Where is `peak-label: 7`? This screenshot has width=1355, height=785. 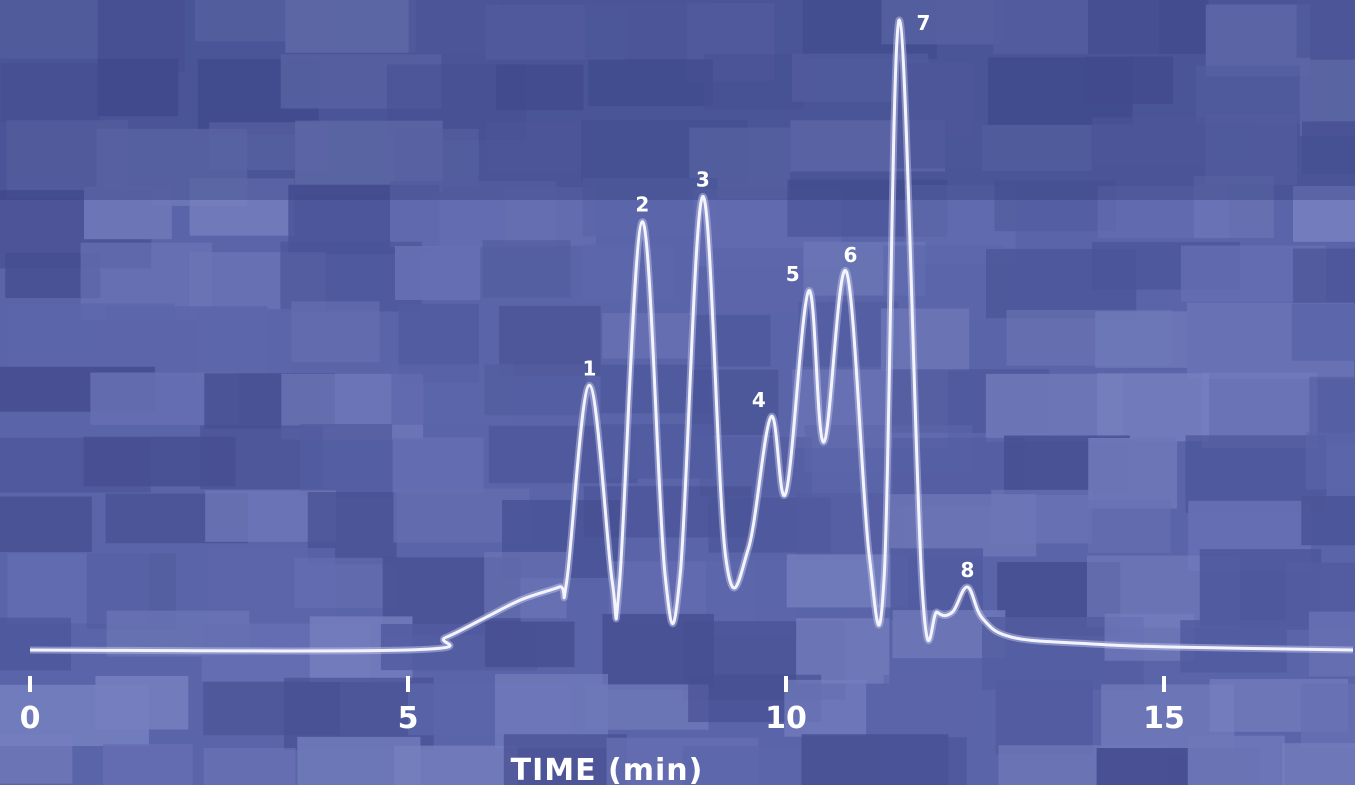
peak-label: 7 is located at coordinates (923, 23).